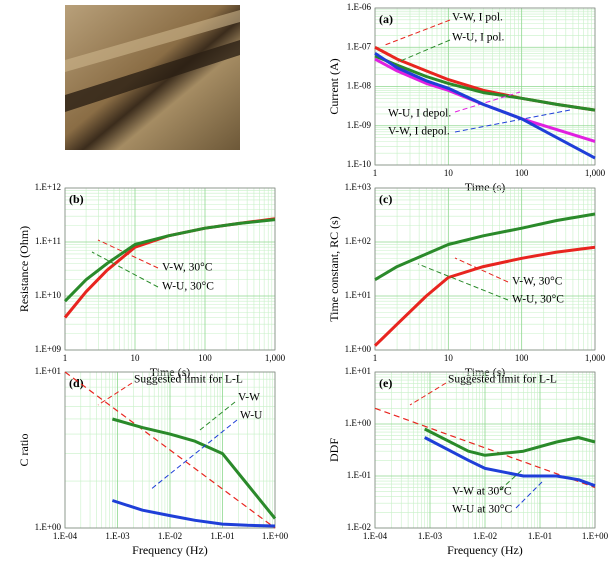  What do you see at coordinates (419, 132) in the screenshot?
I see `legend-label: V-W, I depol.` at bounding box center [419, 132].